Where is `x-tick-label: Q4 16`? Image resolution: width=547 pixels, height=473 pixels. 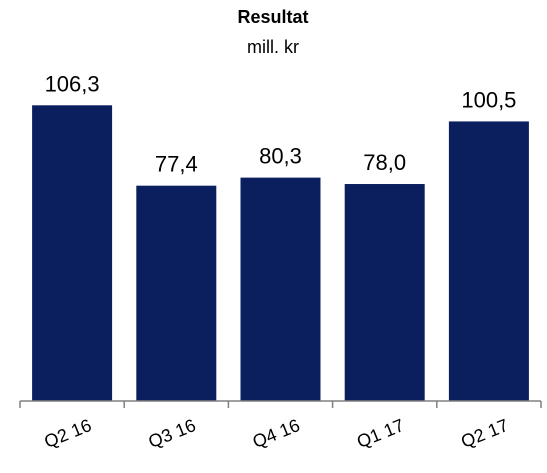
x-tick-label: Q4 16 is located at coordinates (276, 433).